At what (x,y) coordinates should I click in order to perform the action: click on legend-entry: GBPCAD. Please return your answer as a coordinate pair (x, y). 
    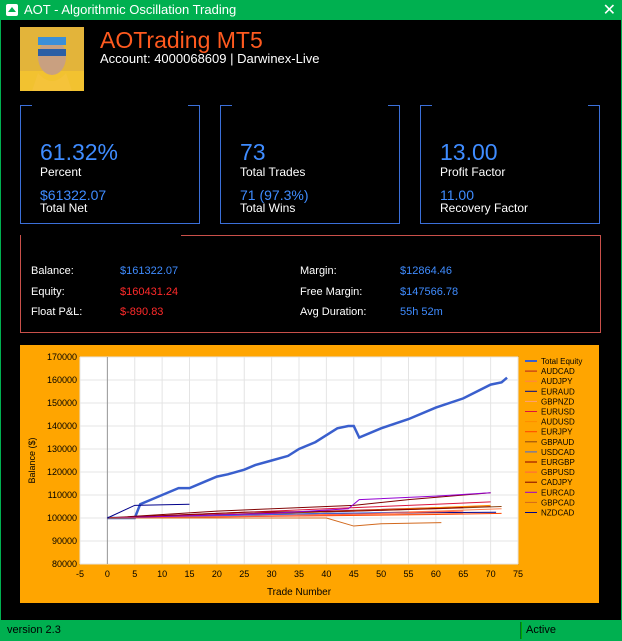
    Looking at the image, I should click on (558, 502).